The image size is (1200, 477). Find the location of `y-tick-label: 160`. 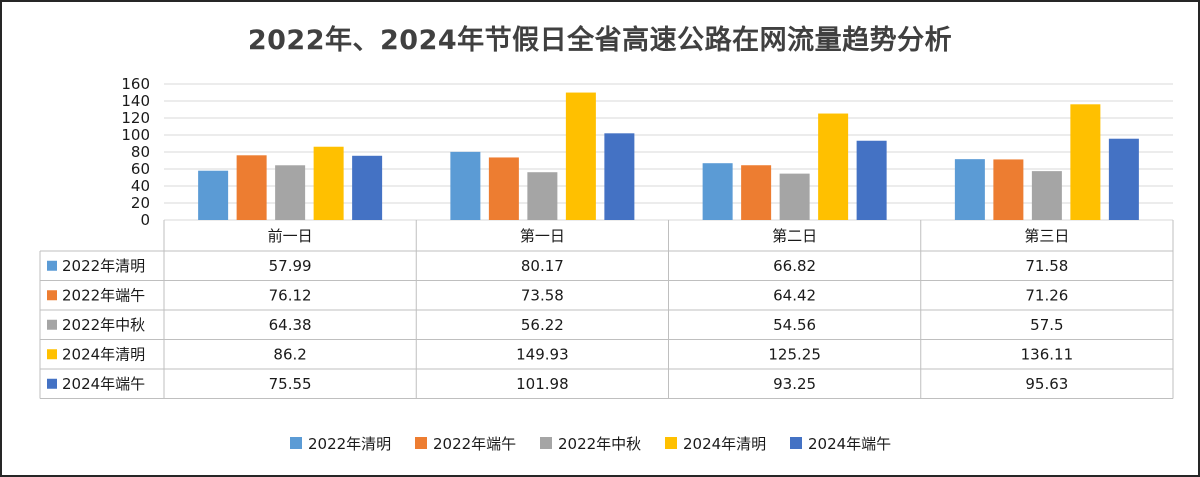

y-tick-label: 160 is located at coordinates (135, 84).